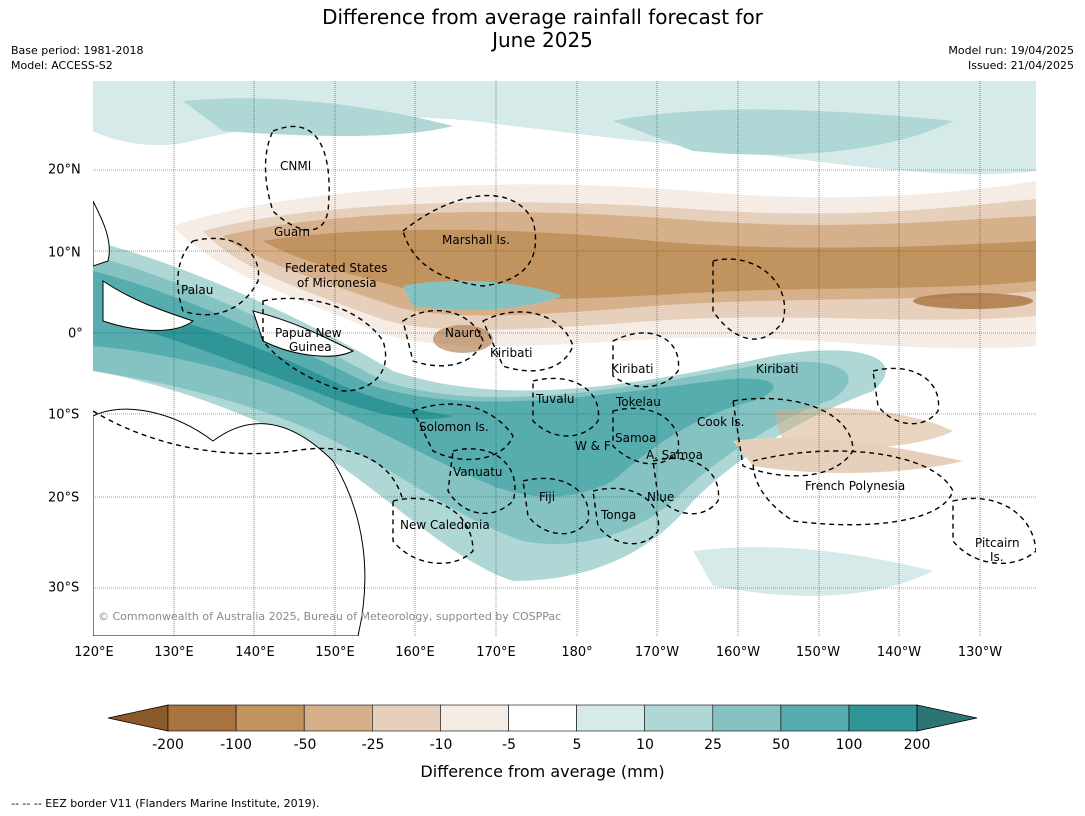  Describe the element at coordinates (509, 745) in the screenshot. I see `colorbar-tick: -5` at that location.